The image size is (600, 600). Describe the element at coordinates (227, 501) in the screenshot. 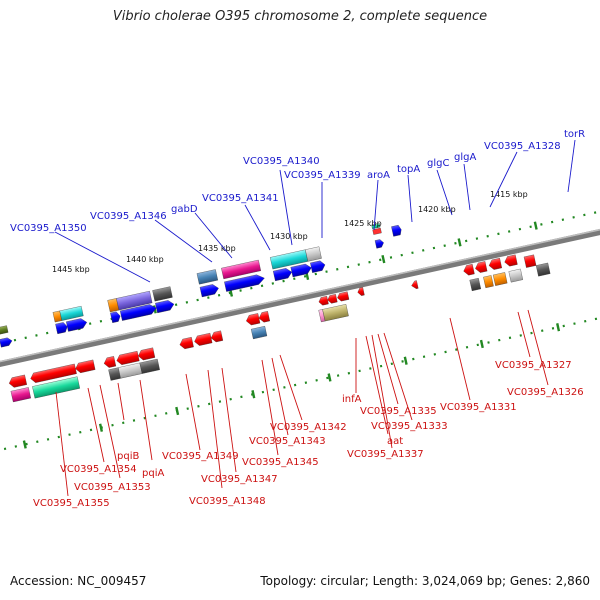

I see `gene-label: VC0395_A1348` at that location.